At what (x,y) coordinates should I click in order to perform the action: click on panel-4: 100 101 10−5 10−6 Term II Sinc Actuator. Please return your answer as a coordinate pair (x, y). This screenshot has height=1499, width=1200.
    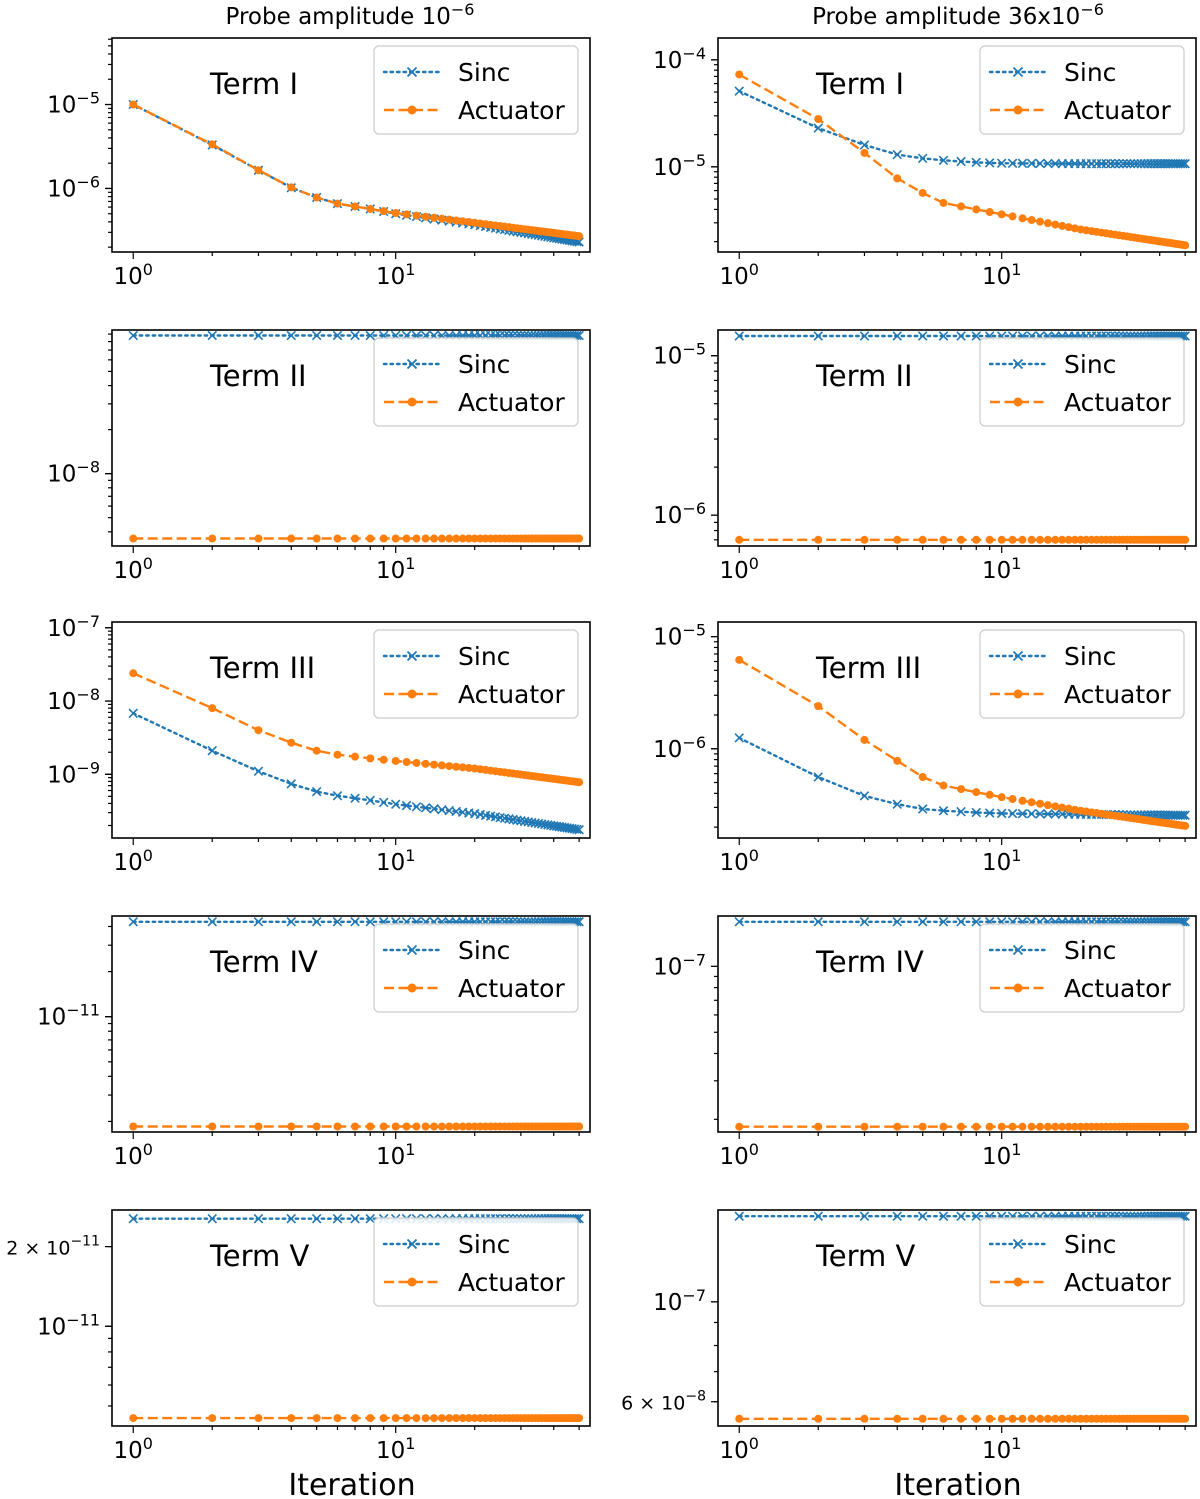
    Looking at the image, I should click on (925, 456).